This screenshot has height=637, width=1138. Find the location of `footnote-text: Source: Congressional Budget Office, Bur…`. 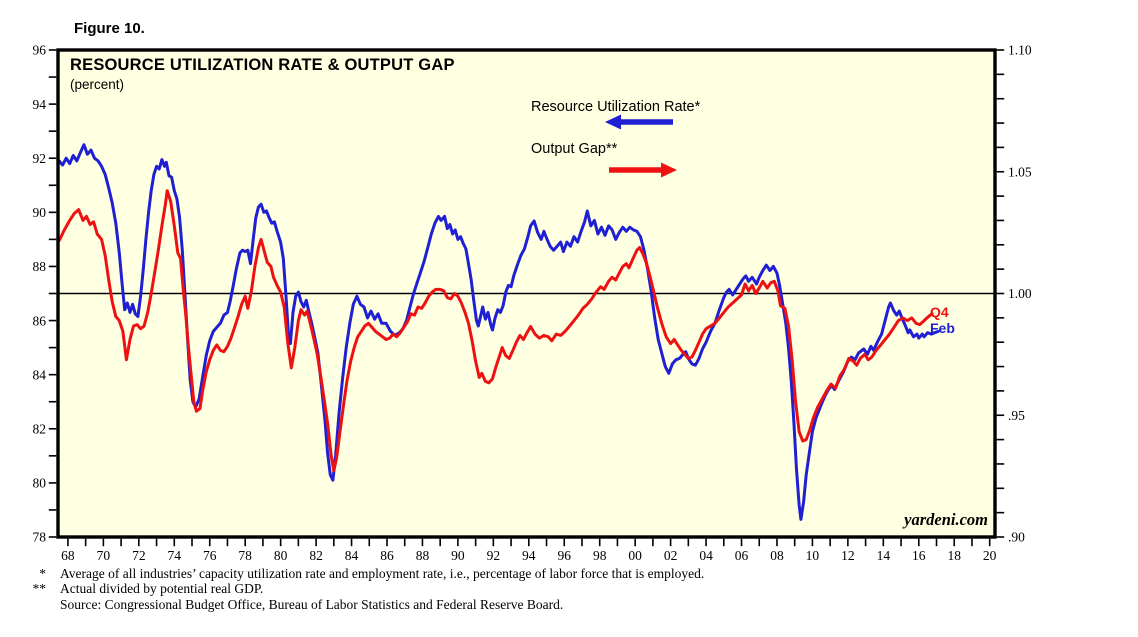

footnote-text: Source: Congressional Budget Office, Bur… is located at coordinates (312, 604).